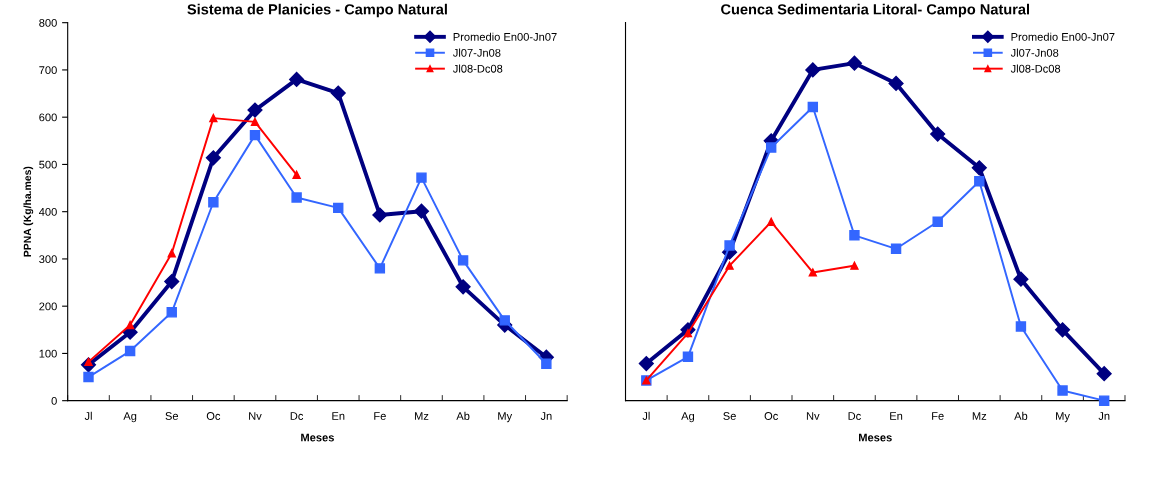 This screenshot has width=1167, height=504. Describe the element at coordinates (48, 259) in the screenshot. I see `y-tick-label: 300` at that location.